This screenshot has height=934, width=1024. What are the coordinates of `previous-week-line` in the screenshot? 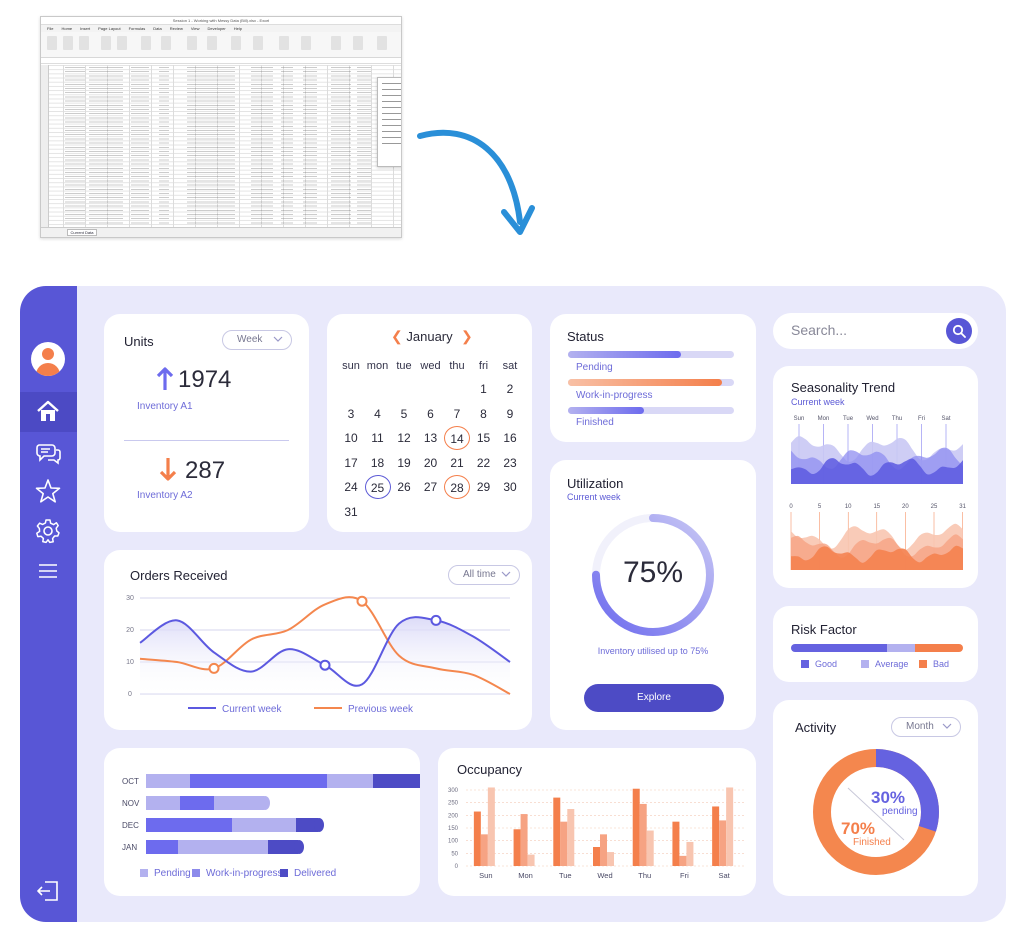 It's located at (325, 645).